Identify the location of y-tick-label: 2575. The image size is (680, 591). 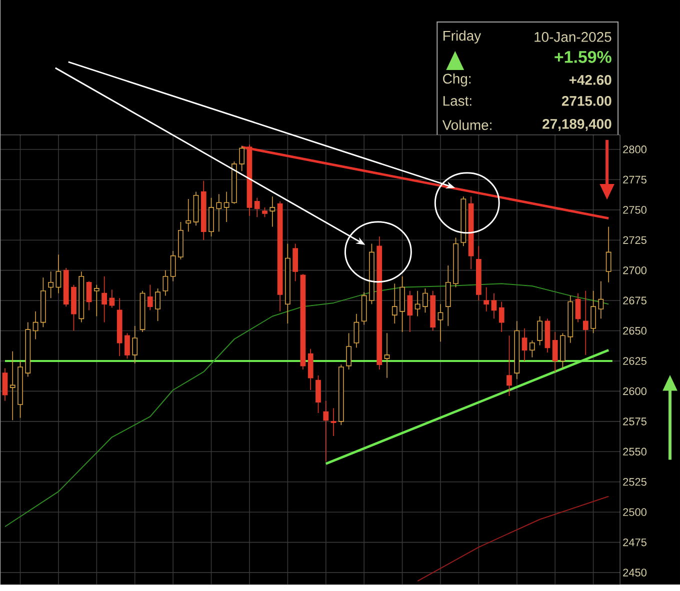
(634, 421).